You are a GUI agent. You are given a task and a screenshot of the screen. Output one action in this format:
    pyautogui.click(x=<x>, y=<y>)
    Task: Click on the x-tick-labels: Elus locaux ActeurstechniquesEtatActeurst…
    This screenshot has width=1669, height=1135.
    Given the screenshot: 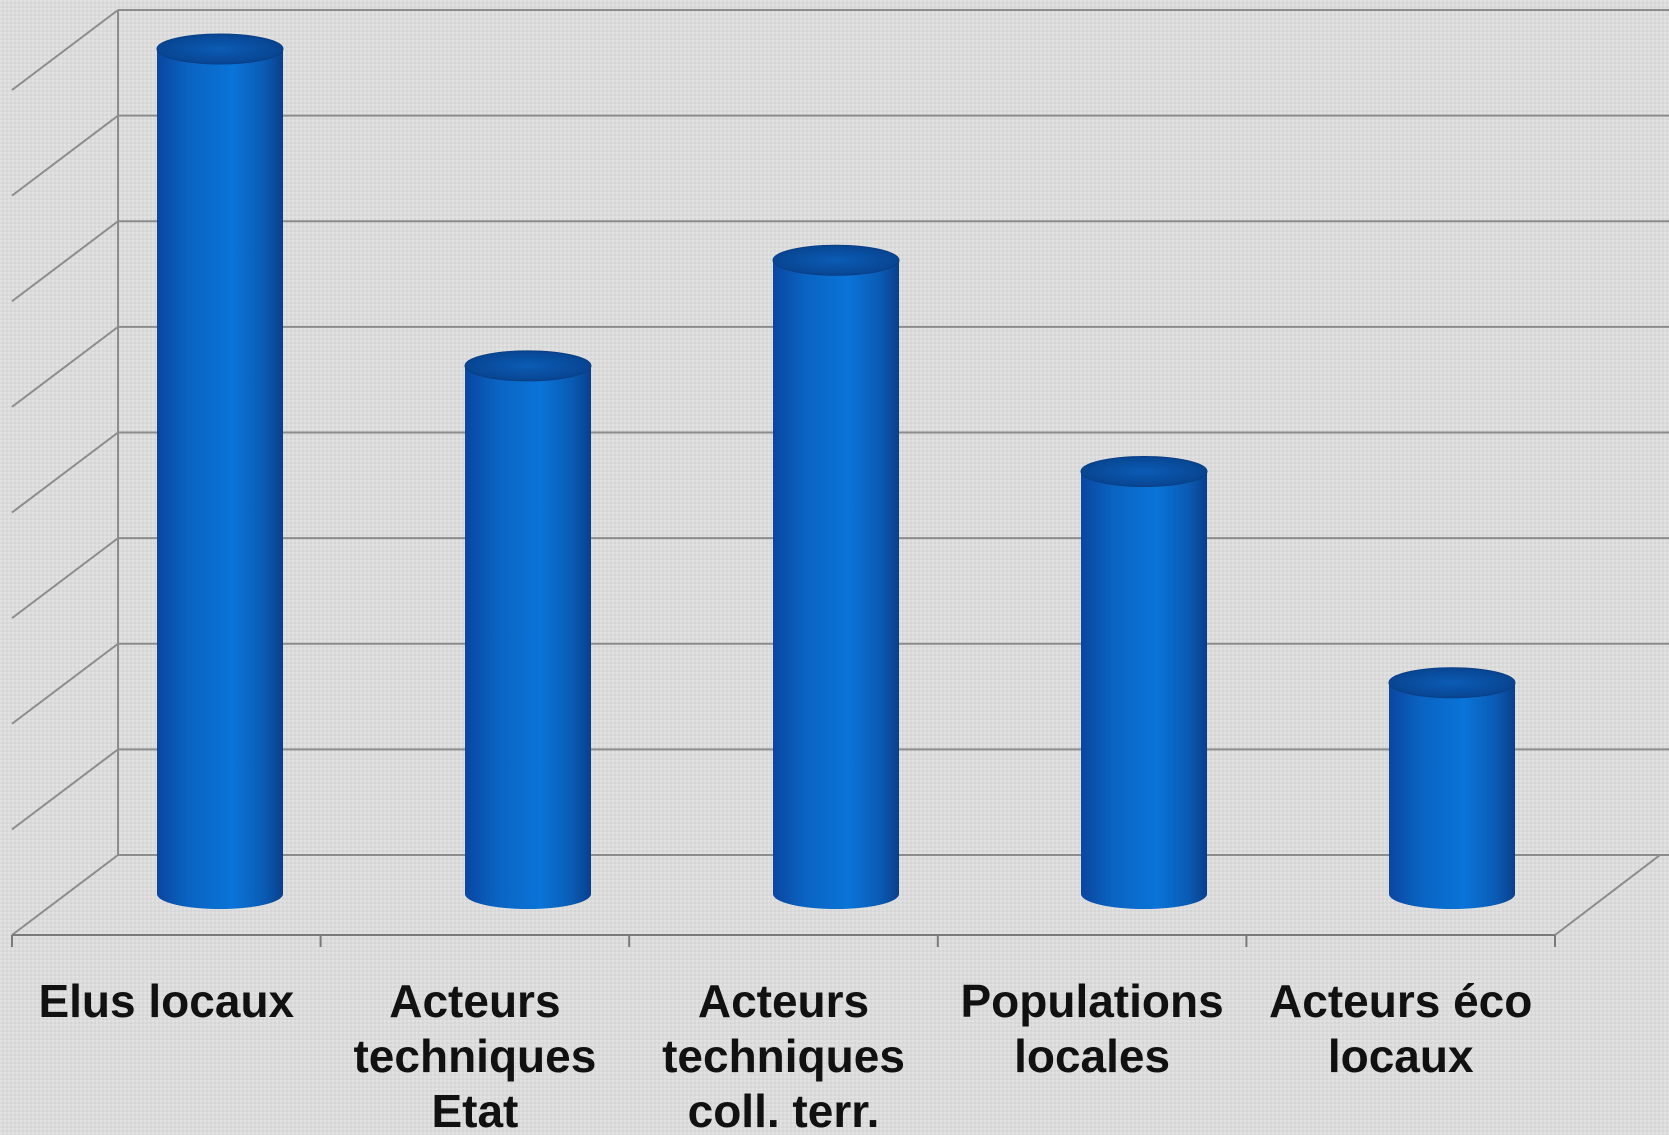 What is the action you would take?
    pyautogui.click(x=785, y=1055)
    